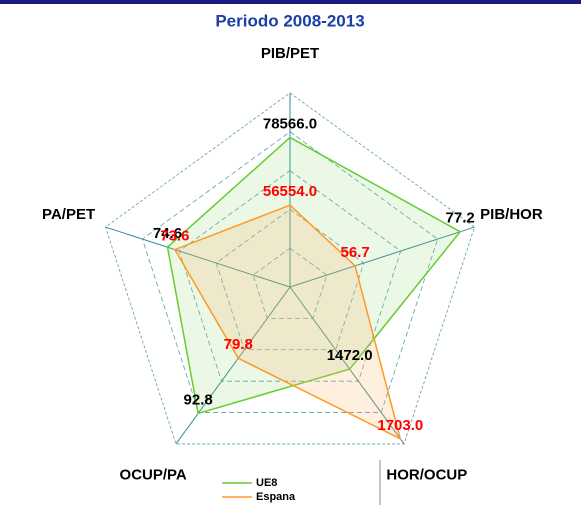 Image resolution: width=581 pixels, height=508 pixels. I want to click on top-bar, so click(290, 2).